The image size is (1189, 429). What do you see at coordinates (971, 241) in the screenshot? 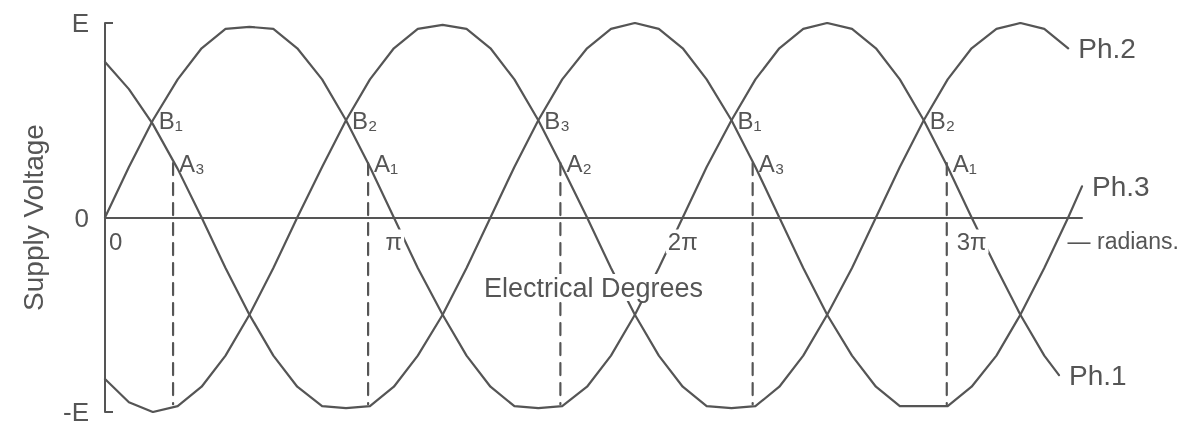
I see `x-tick-label: 3π` at bounding box center [971, 241].